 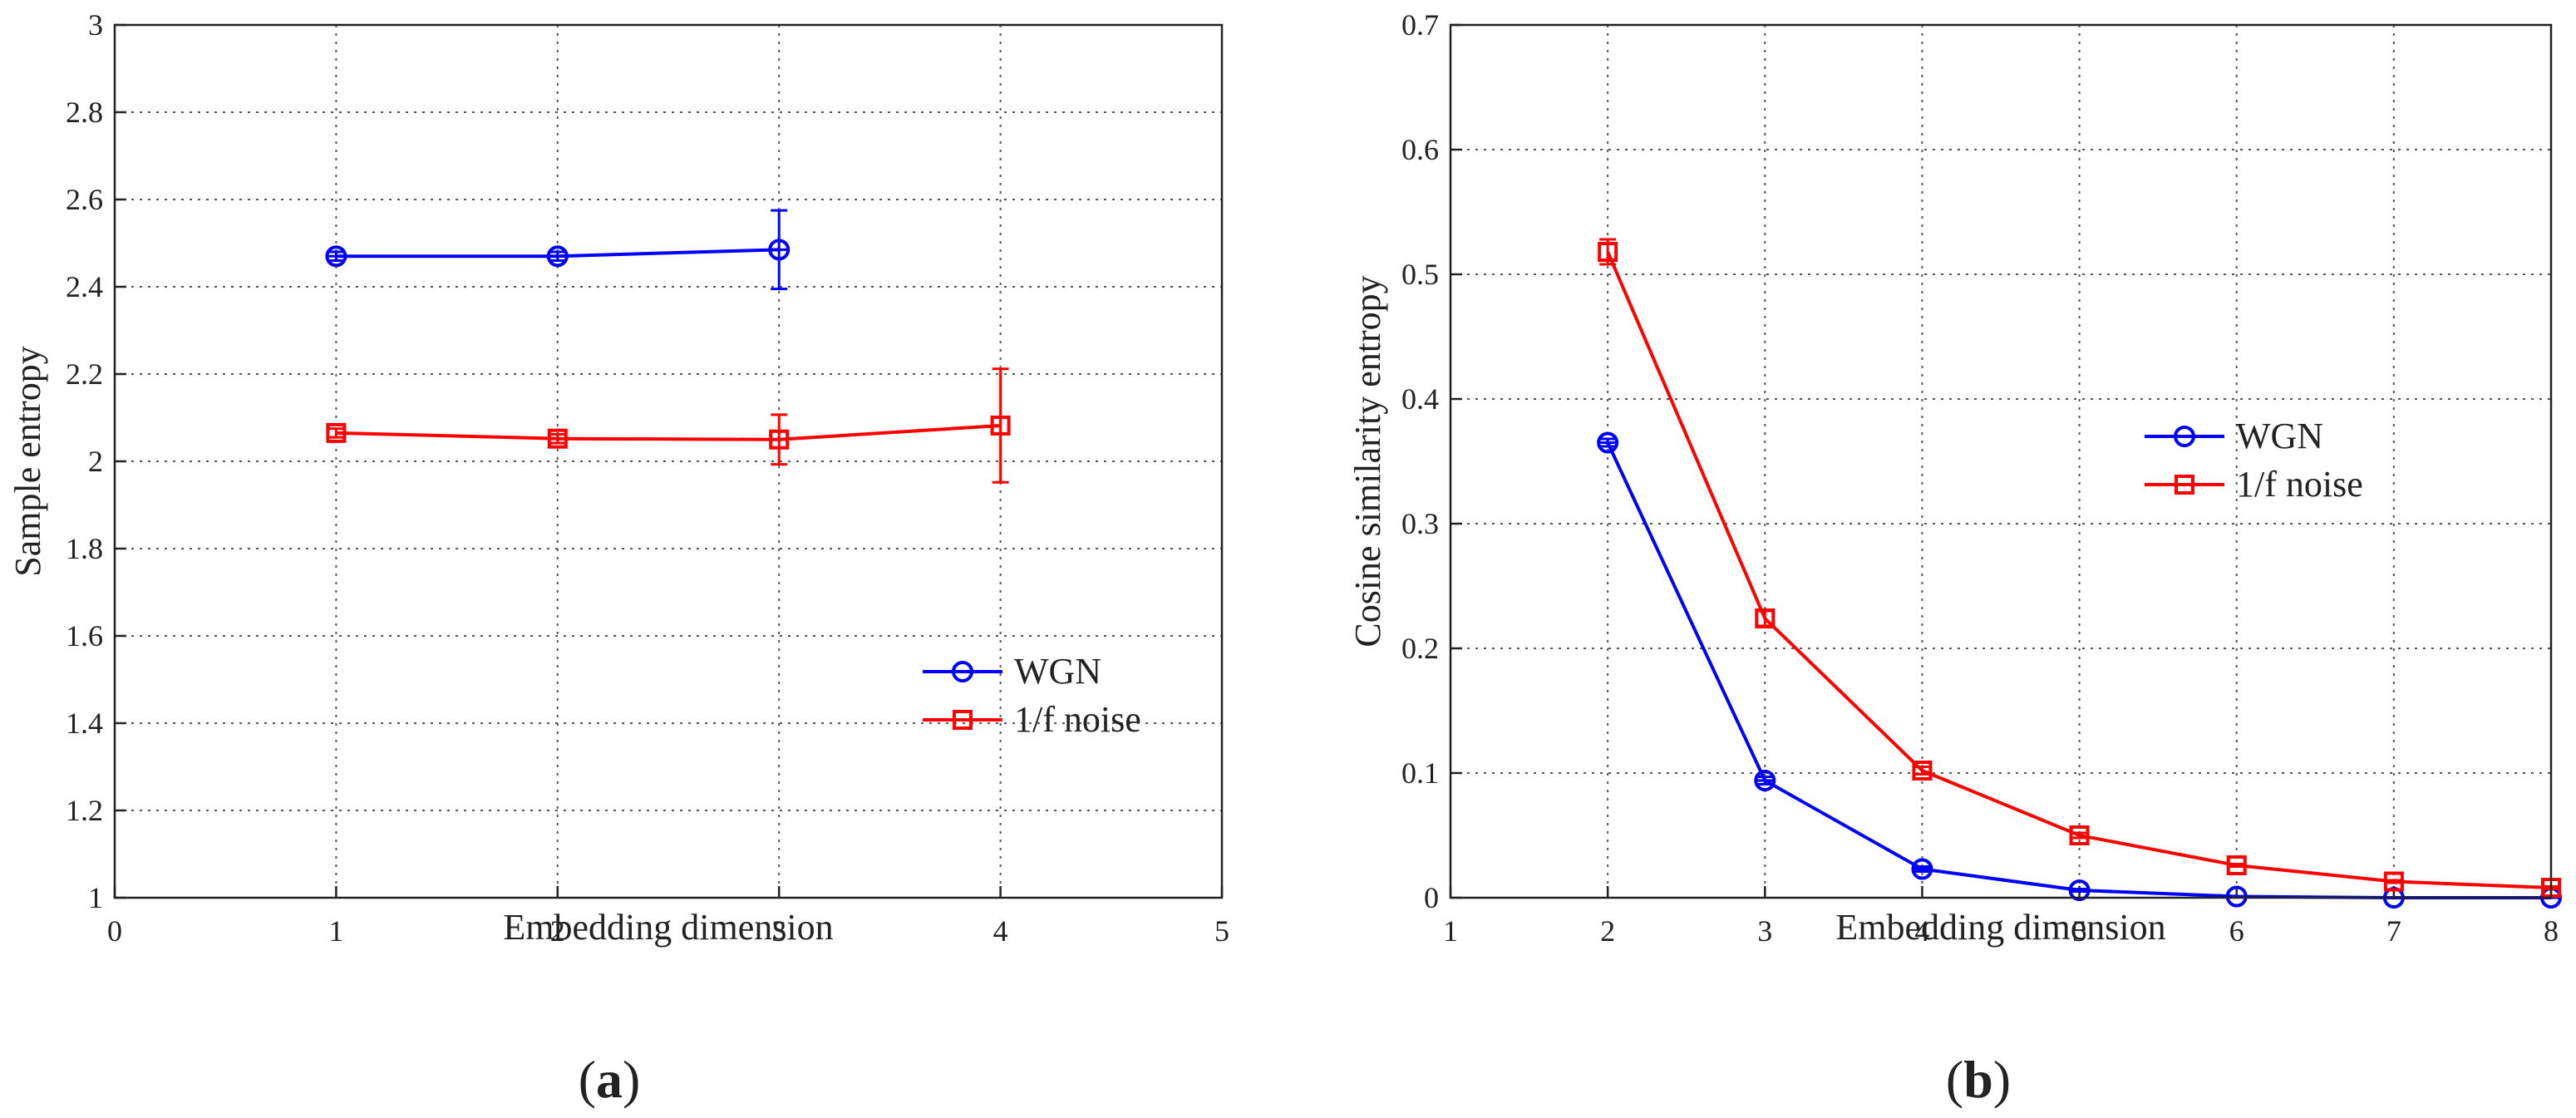 What do you see at coordinates (2551, 931) in the screenshot?
I see `panel-b-x-tick-label: 8` at bounding box center [2551, 931].